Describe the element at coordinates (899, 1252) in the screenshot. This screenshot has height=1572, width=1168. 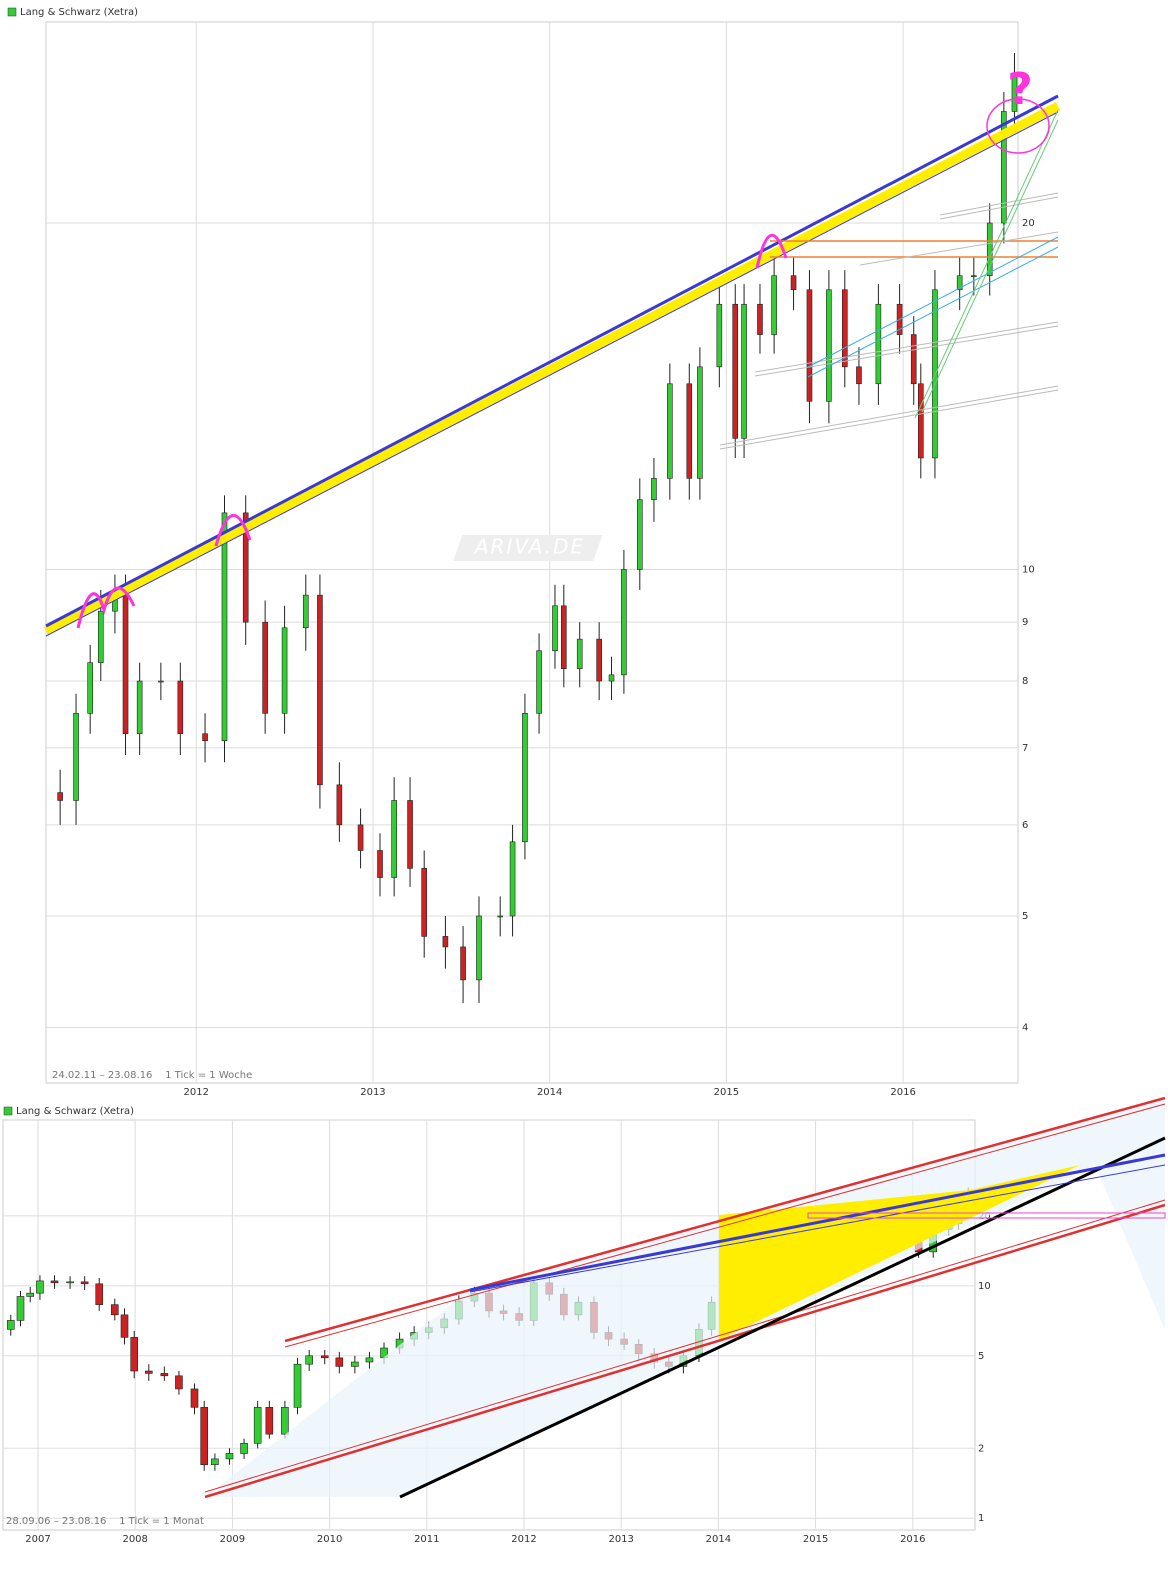
I see `triangle-fill` at that location.